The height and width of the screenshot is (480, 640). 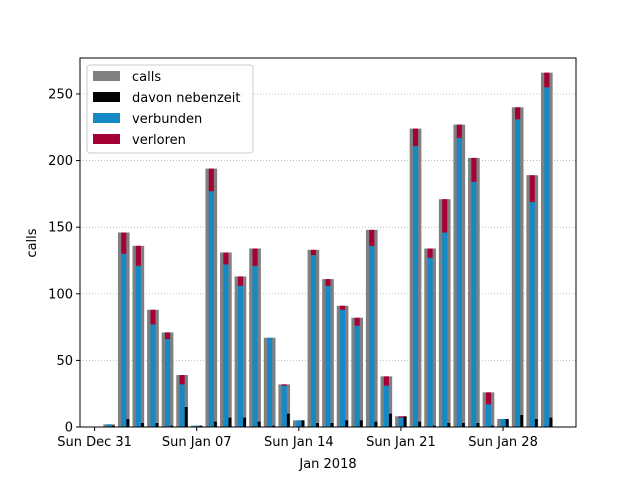 I want to click on legend: calls davon nebenzeit verbunden verloren, so click(x=170, y=109).